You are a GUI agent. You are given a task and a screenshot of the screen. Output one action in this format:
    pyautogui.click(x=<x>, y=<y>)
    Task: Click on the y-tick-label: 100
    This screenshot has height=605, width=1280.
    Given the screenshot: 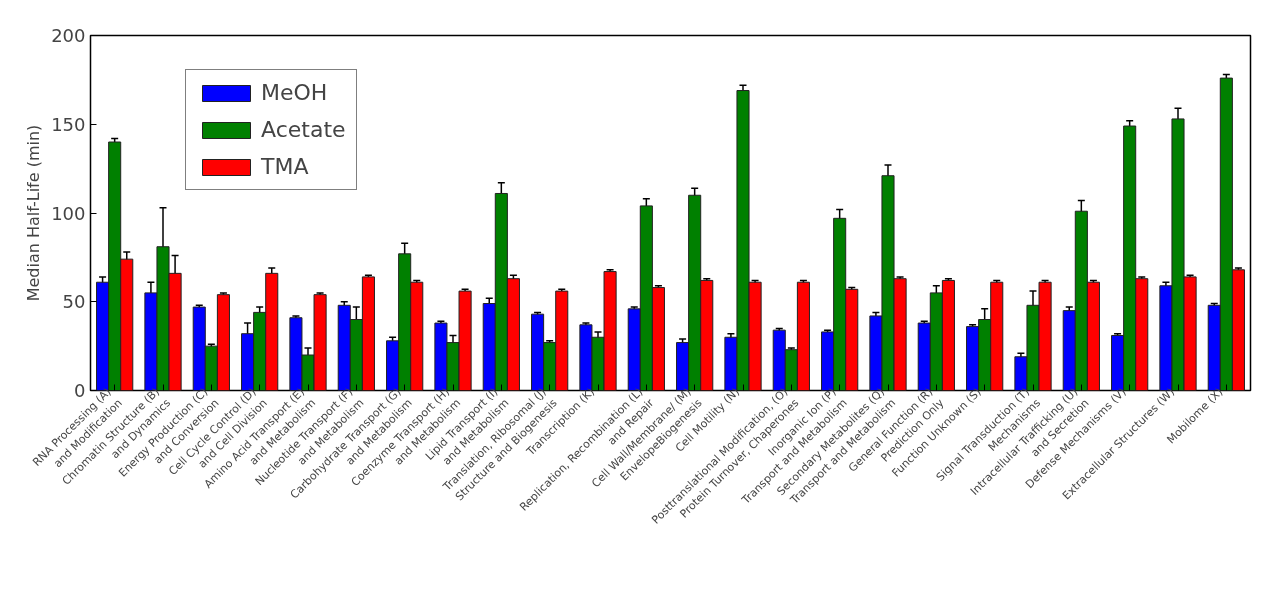 What is the action you would take?
    pyautogui.click(x=68, y=213)
    